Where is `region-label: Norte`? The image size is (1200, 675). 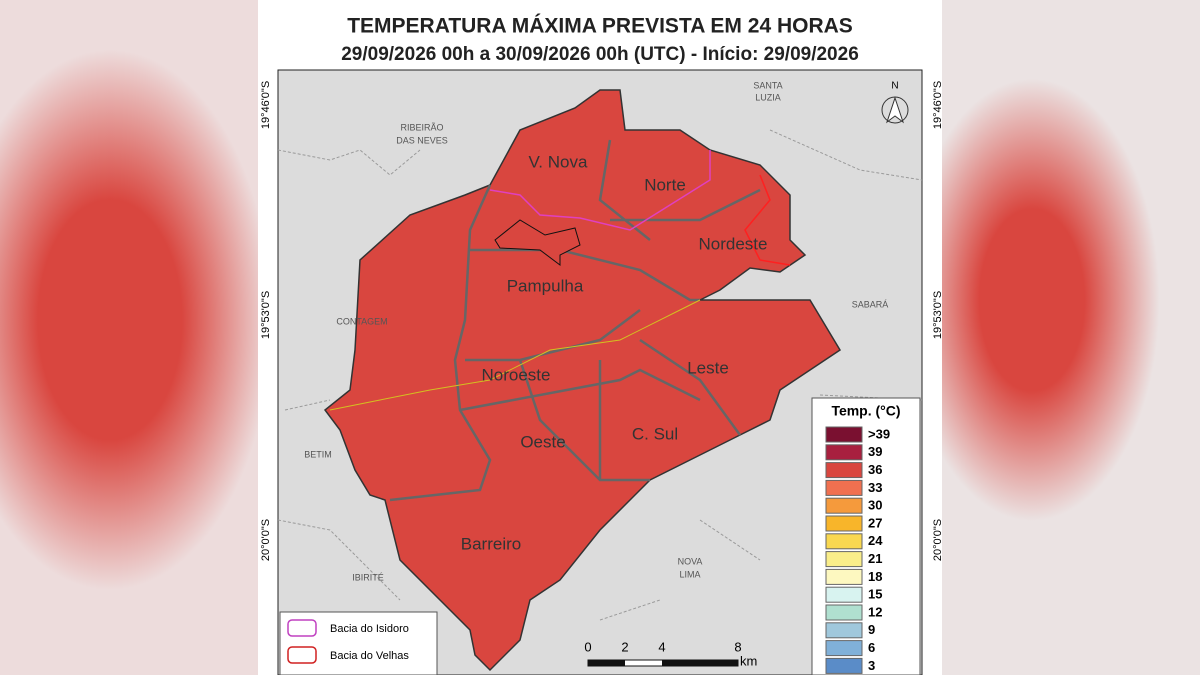
region-label: Norte is located at coordinates (665, 184).